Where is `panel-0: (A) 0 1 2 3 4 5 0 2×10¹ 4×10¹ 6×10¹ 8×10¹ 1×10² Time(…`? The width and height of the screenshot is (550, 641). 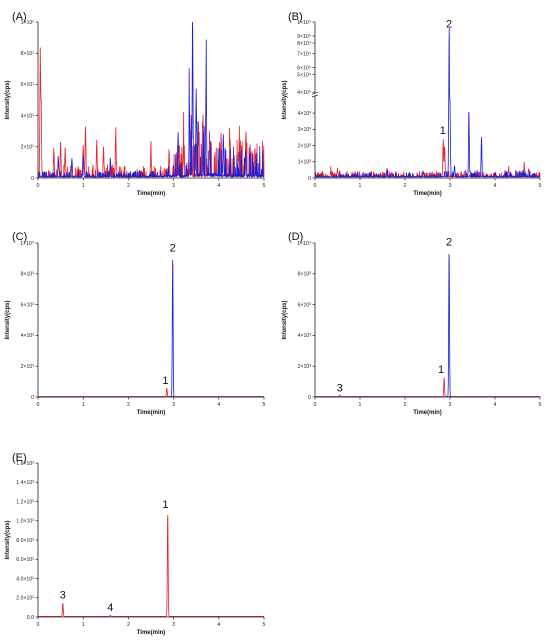 panel-0: (A) 0 1 2 3 4 5 0 2×10¹ 4×10¹ 6×10¹ 8×10¹ 1×10² Time(… is located at coordinates (135, 104).